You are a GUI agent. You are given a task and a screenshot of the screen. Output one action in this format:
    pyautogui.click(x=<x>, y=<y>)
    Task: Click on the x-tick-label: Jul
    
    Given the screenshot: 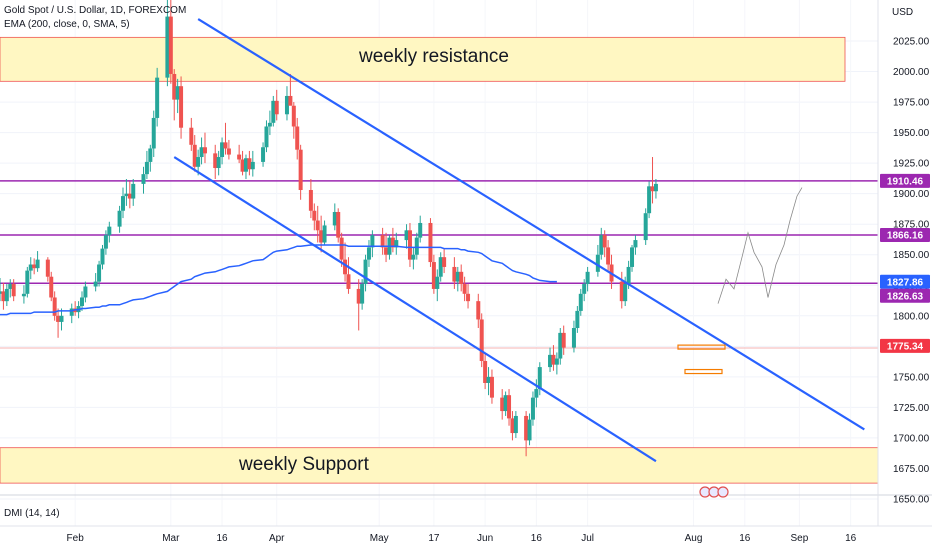 What is the action you would take?
    pyautogui.click(x=587, y=538)
    